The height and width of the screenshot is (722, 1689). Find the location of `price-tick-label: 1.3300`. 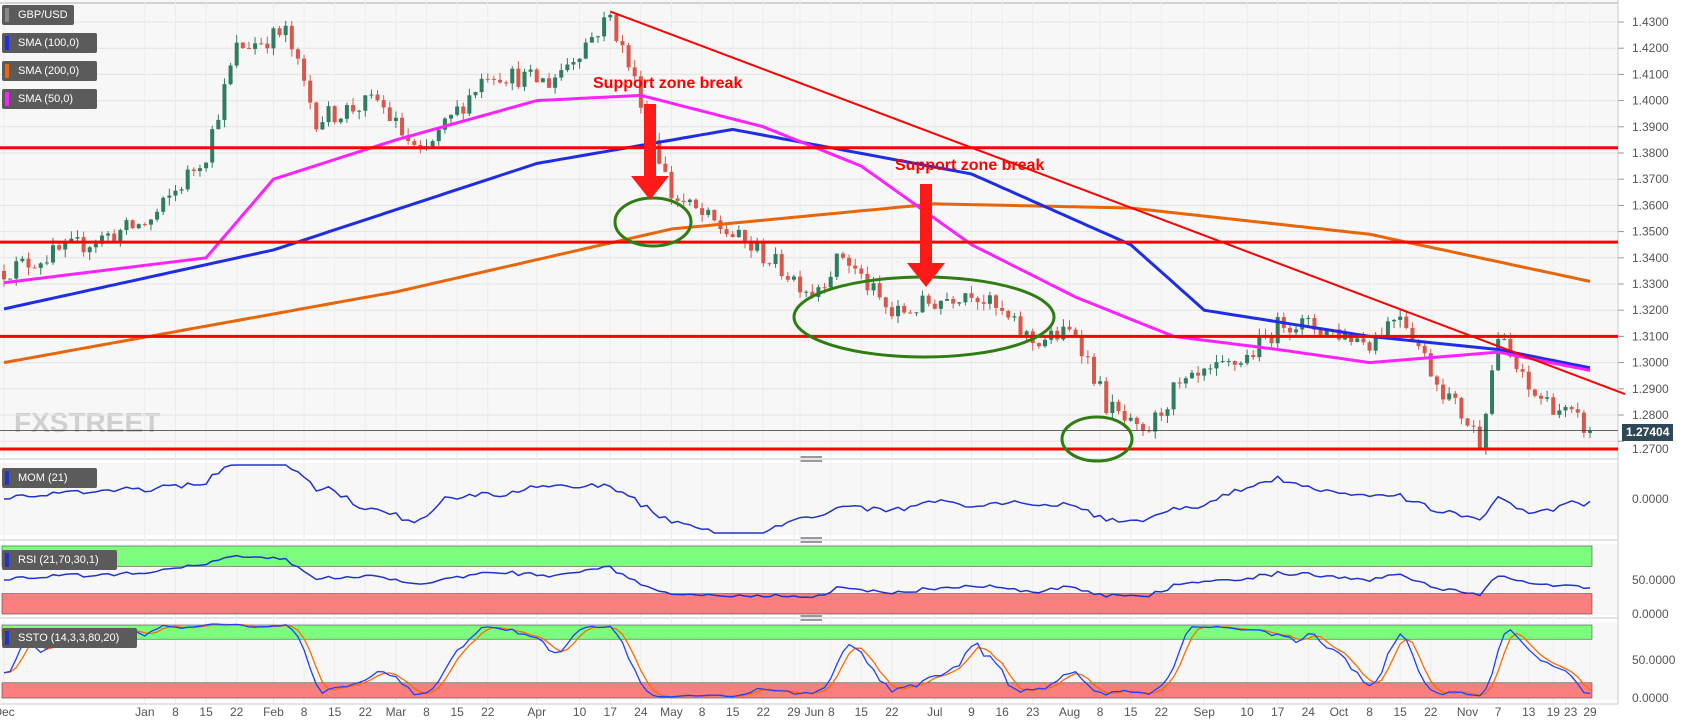

price-tick-label: 1.3300 is located at coordinates (1650, 284).